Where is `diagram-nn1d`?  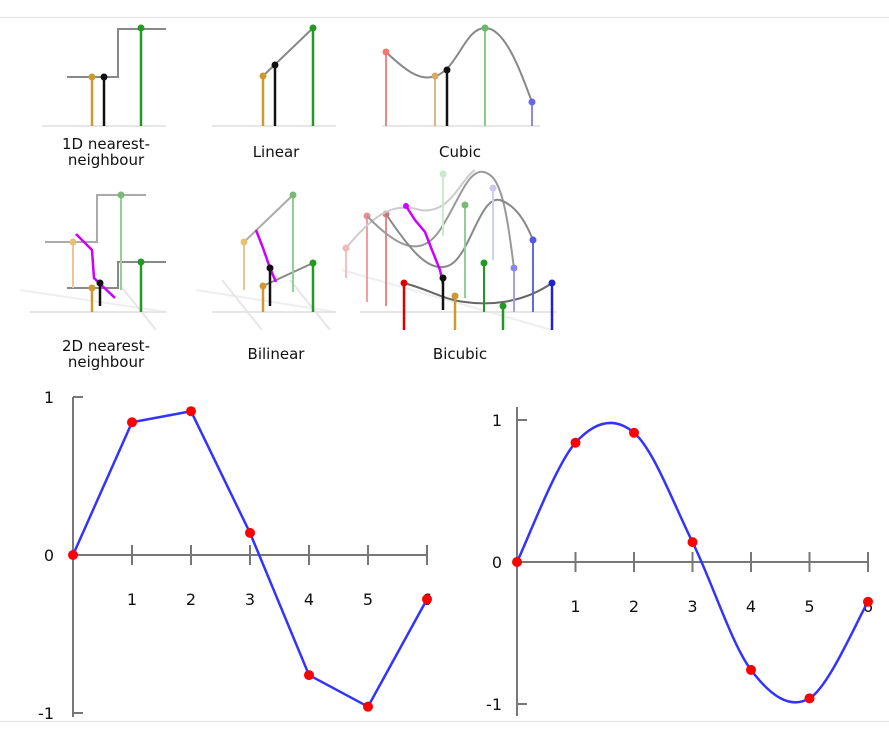 diagram-nn1d is located at coordinates (104, 75).